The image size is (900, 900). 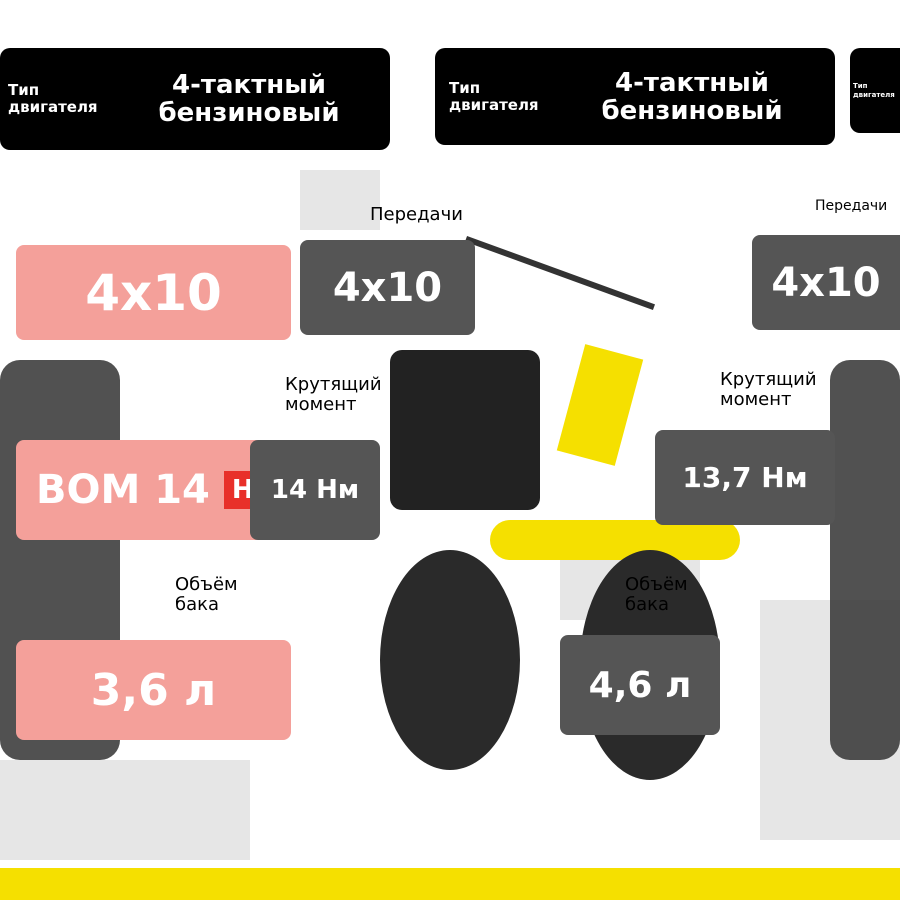 What do you see at coordinates (153, 292) in the screenshot?
I see `gears-value-left: 4x10` at bounding box center [153, 292].